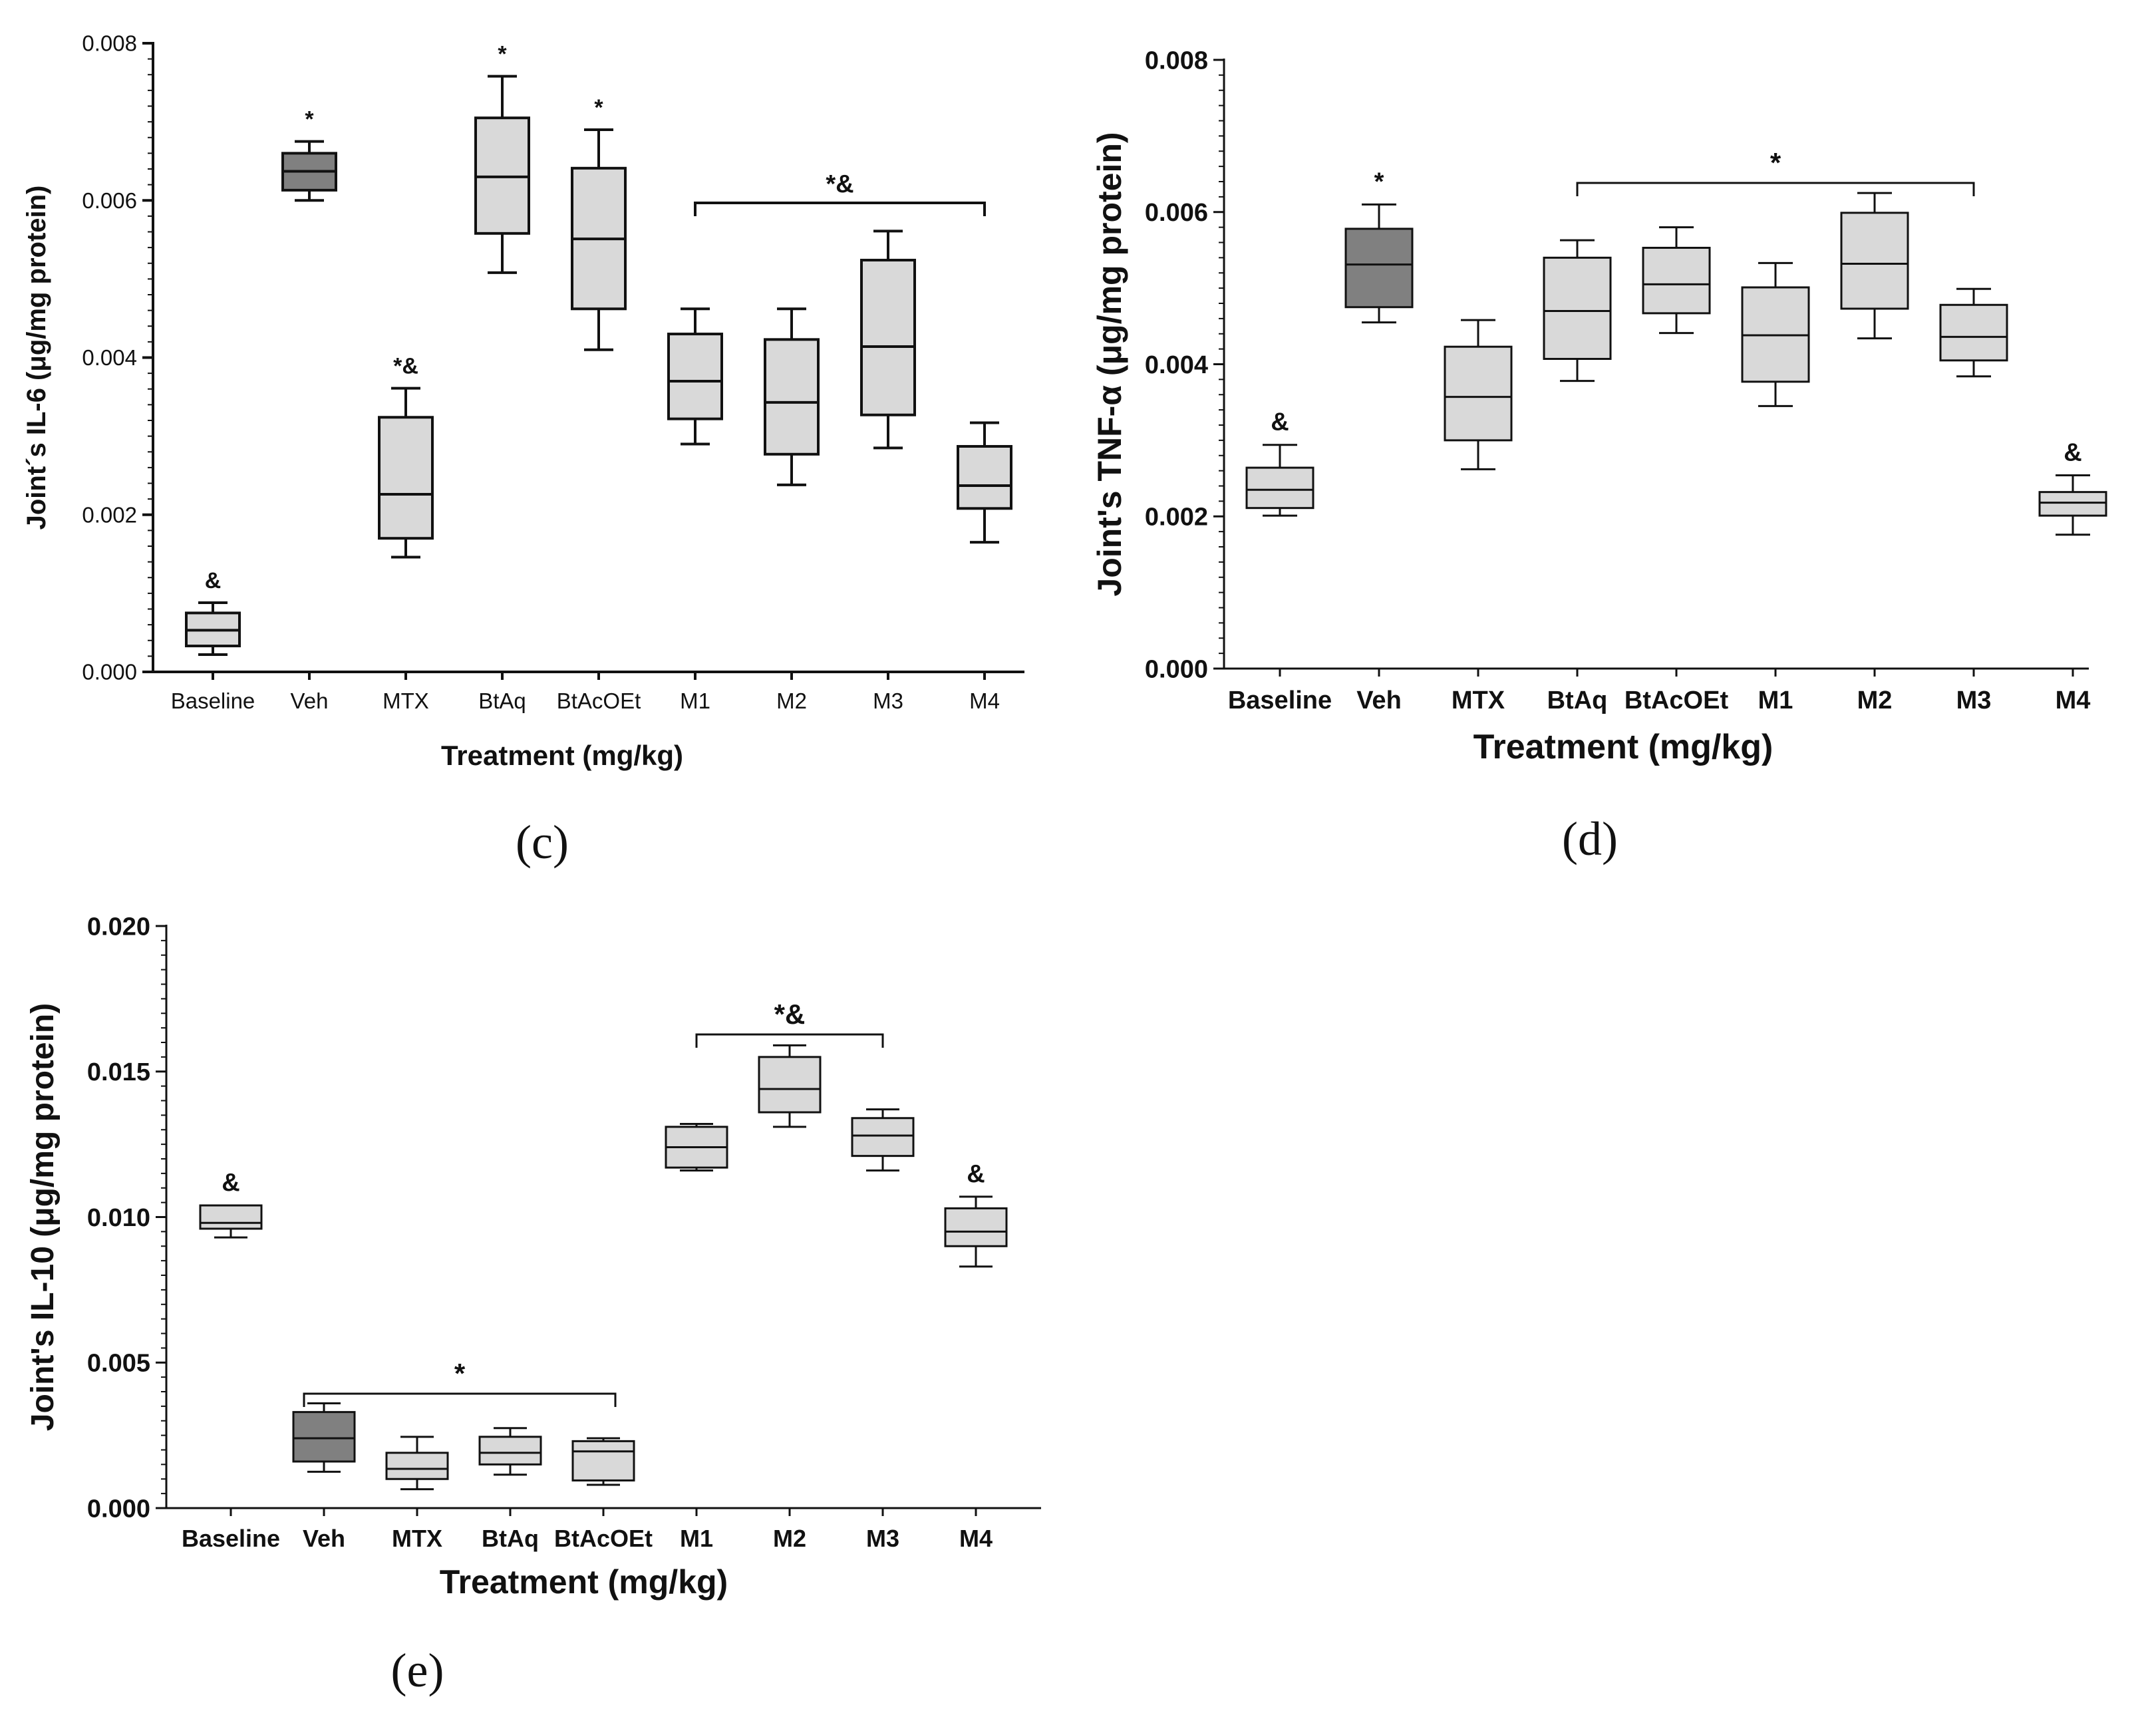  I want to click on box-mtx: *&, so click(406, 456).